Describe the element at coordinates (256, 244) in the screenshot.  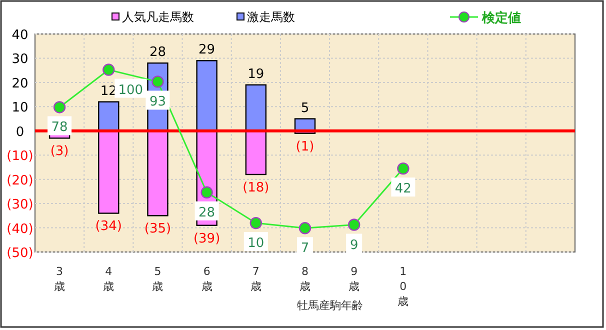
I see `data-label: 10` at that location.